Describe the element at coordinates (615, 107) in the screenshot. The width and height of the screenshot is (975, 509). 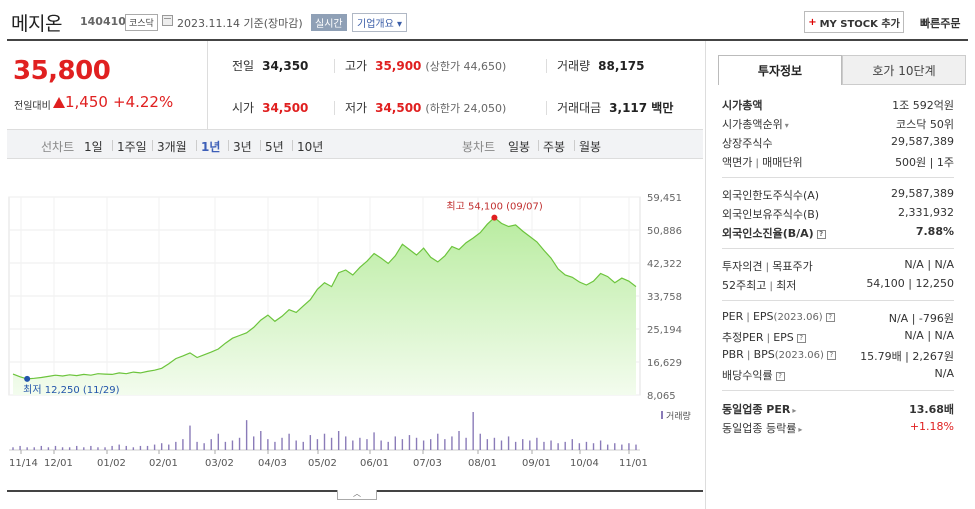
I see `stat-amount: 거래대금 3,117 백만` at that location.